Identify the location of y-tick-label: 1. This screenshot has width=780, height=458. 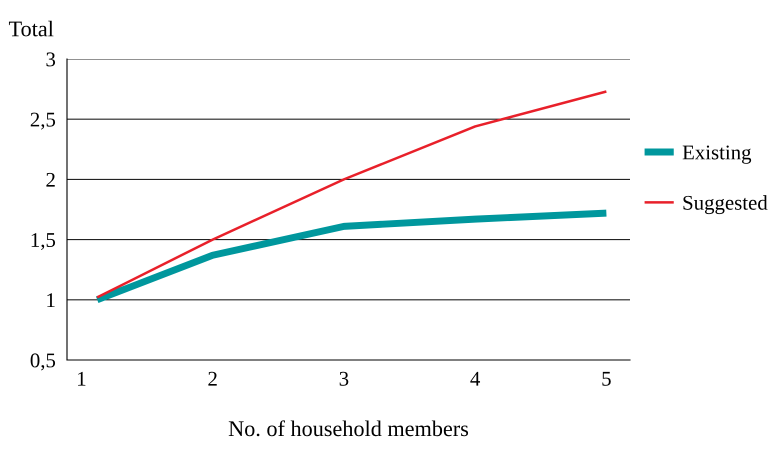
(51, 300).